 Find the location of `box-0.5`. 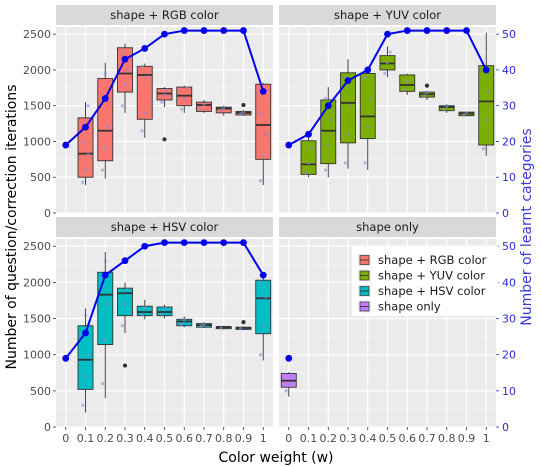

box-0.5 is located at coordinates (164, 311).